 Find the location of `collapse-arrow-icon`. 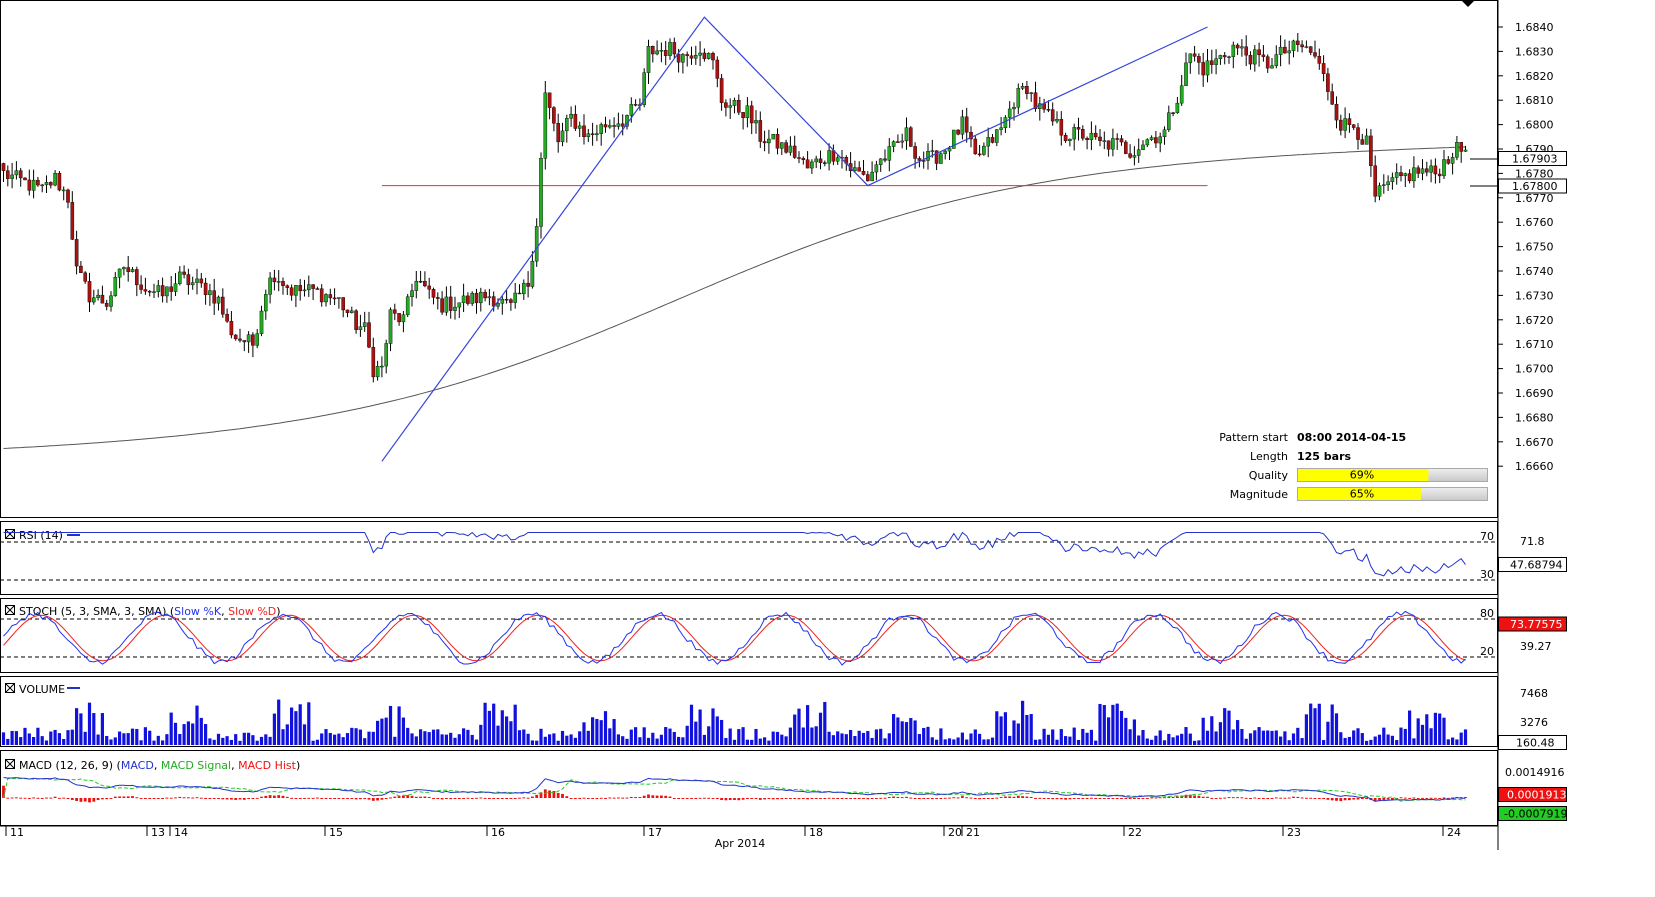

collapse-arrow-icon is located at coordinates (1468, 4).